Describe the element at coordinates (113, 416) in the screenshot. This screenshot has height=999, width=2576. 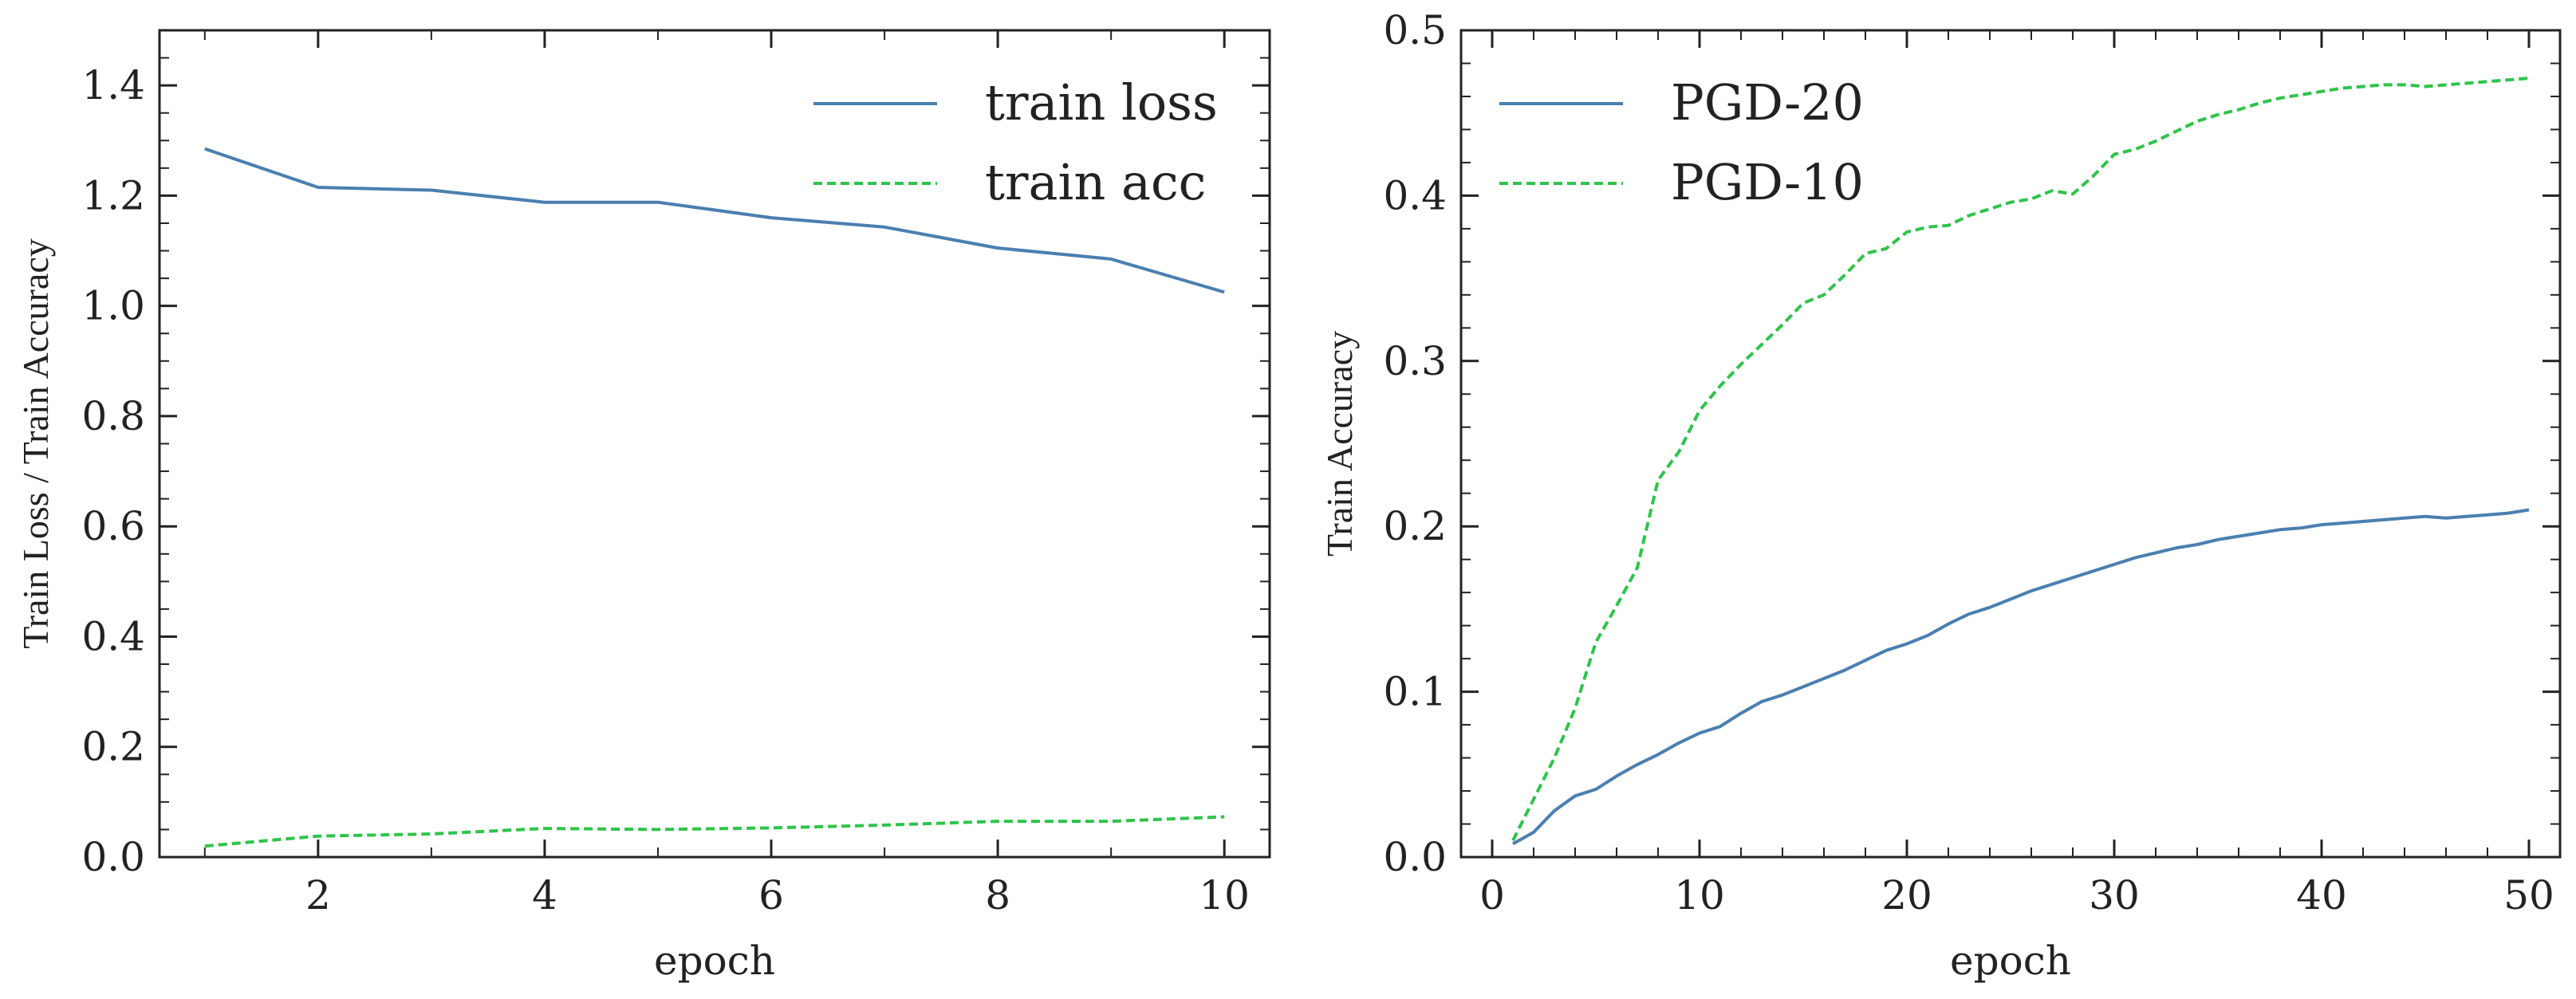
I see `y-tick-label: 0.8` at that location.